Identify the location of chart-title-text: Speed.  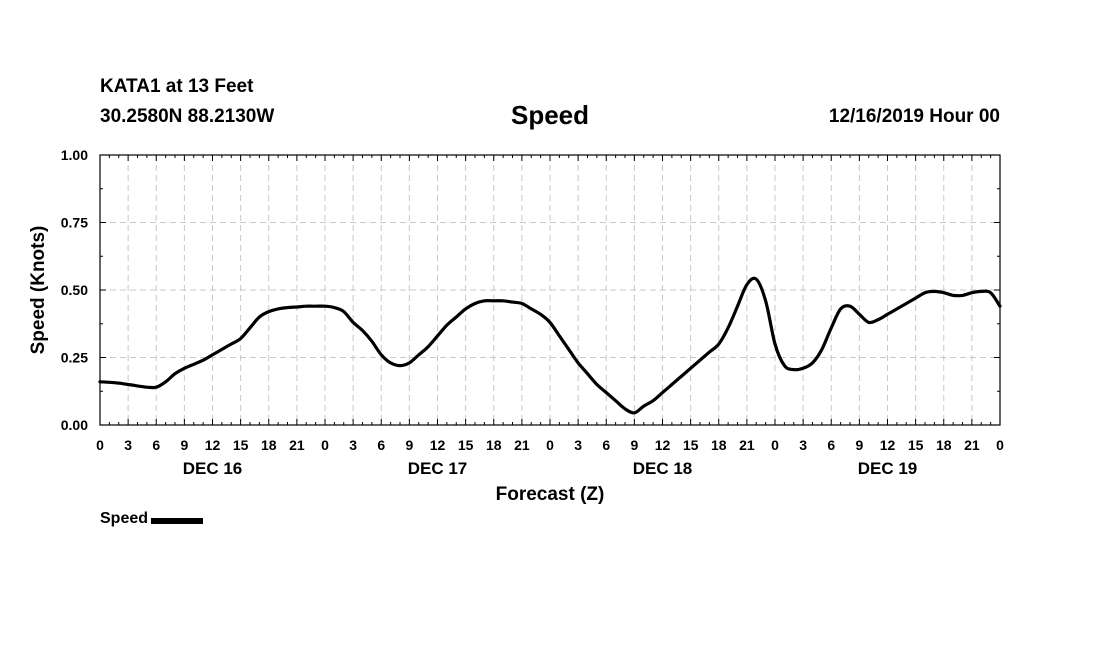
(550, 115).